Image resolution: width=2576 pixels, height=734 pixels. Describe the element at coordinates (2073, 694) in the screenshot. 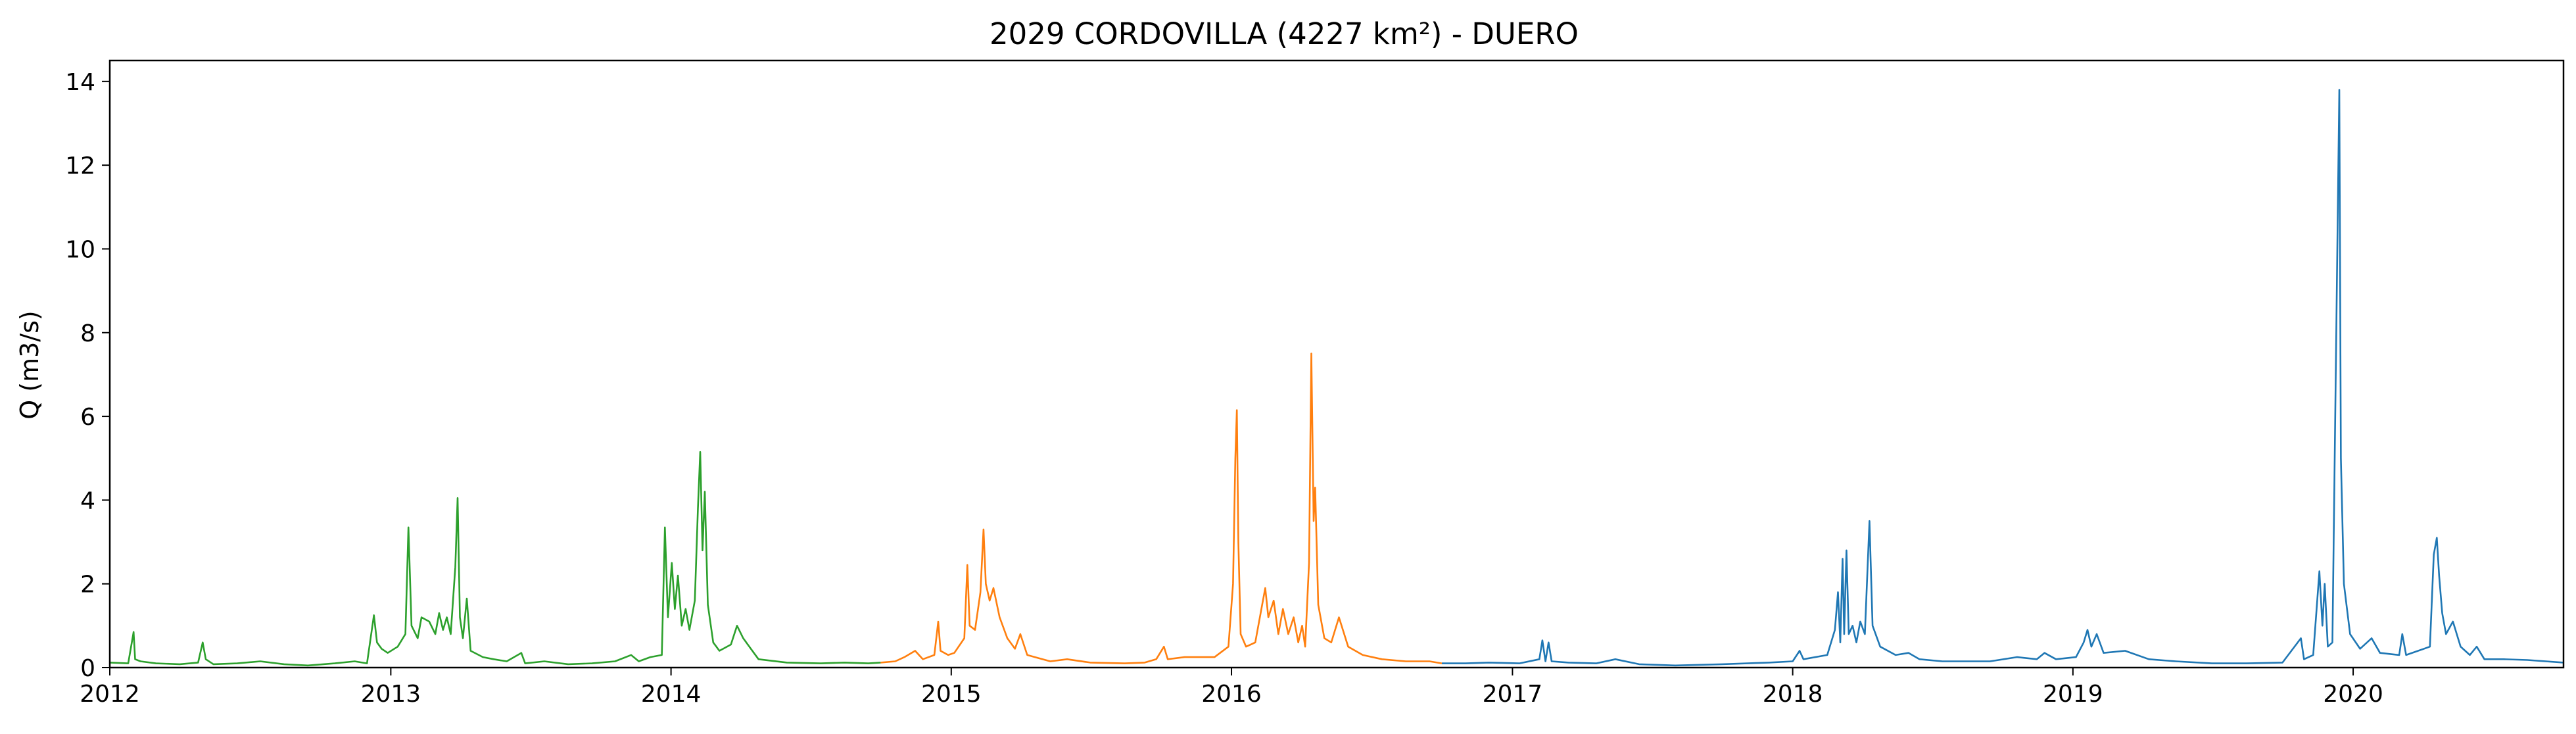

I see `x-tick-label: 2019` at that location.